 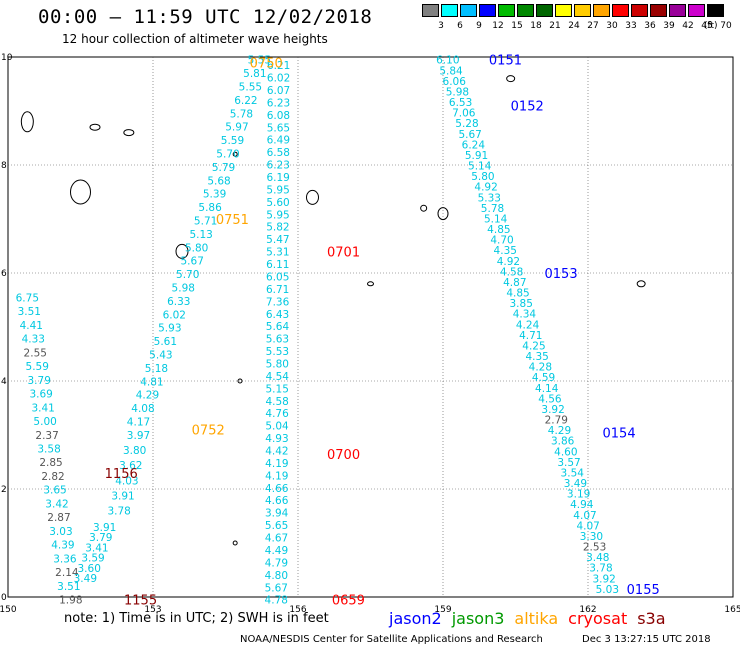 What do you see at coordinates (498, 26) in the screenshot?
I see `scale-label: 12` at bounding box center [498, 26].